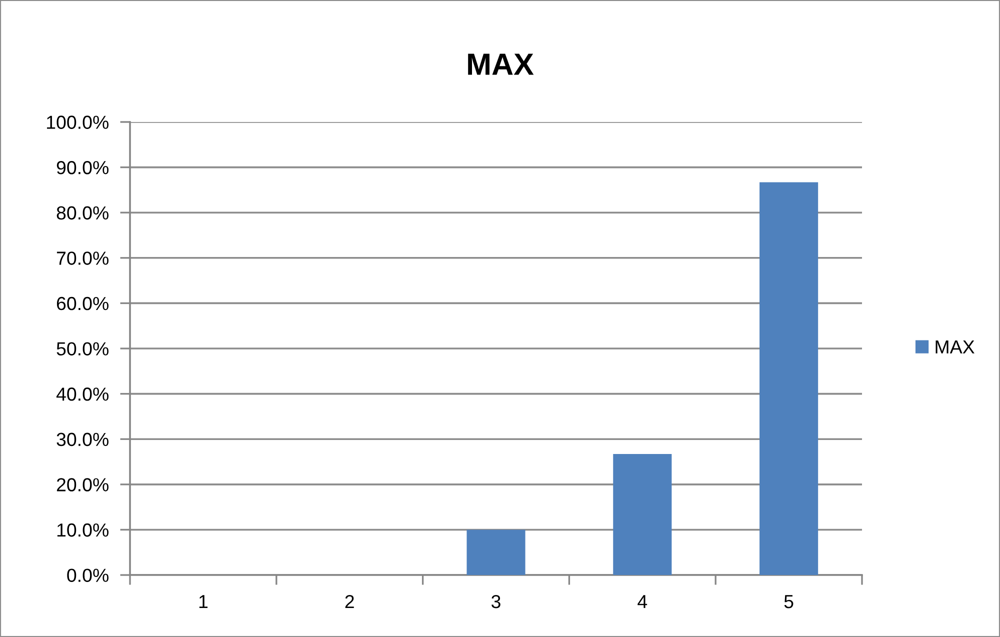 Image resolution: width=1000 pixels, height=637 pixels. What do you see at coordinates (955, 347) in the screenshot?
I see `legend-label: MAX` at bounding box center [955, 347].